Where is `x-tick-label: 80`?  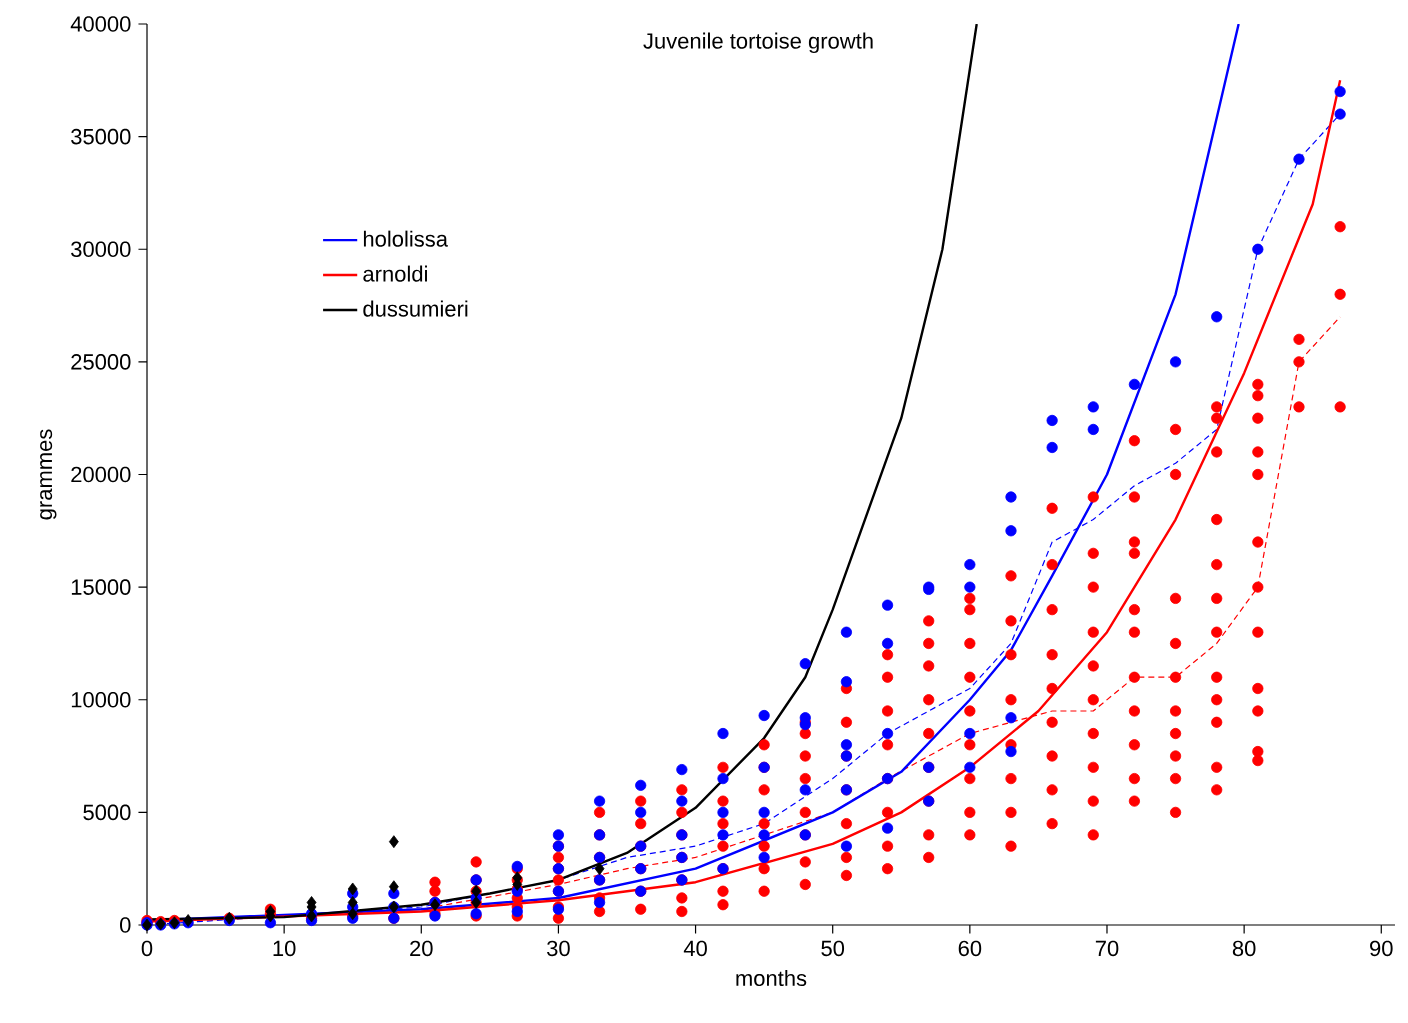 x-tick-label: 80 is located at coordinates (1244, 948).